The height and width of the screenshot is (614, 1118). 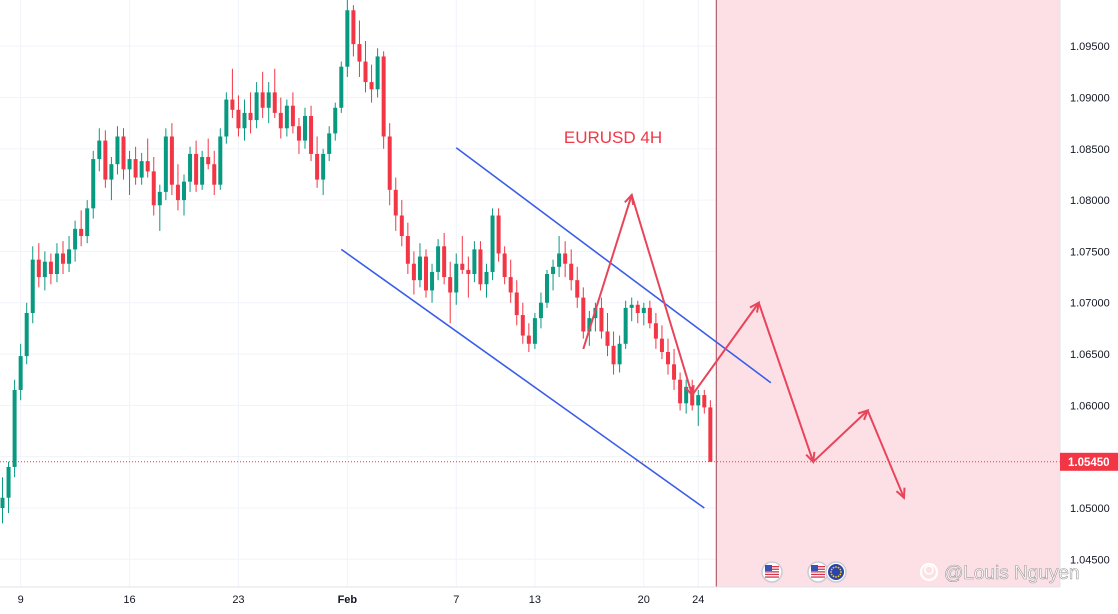 I want to click on channel-upper-line, so click(x=613, y=265).